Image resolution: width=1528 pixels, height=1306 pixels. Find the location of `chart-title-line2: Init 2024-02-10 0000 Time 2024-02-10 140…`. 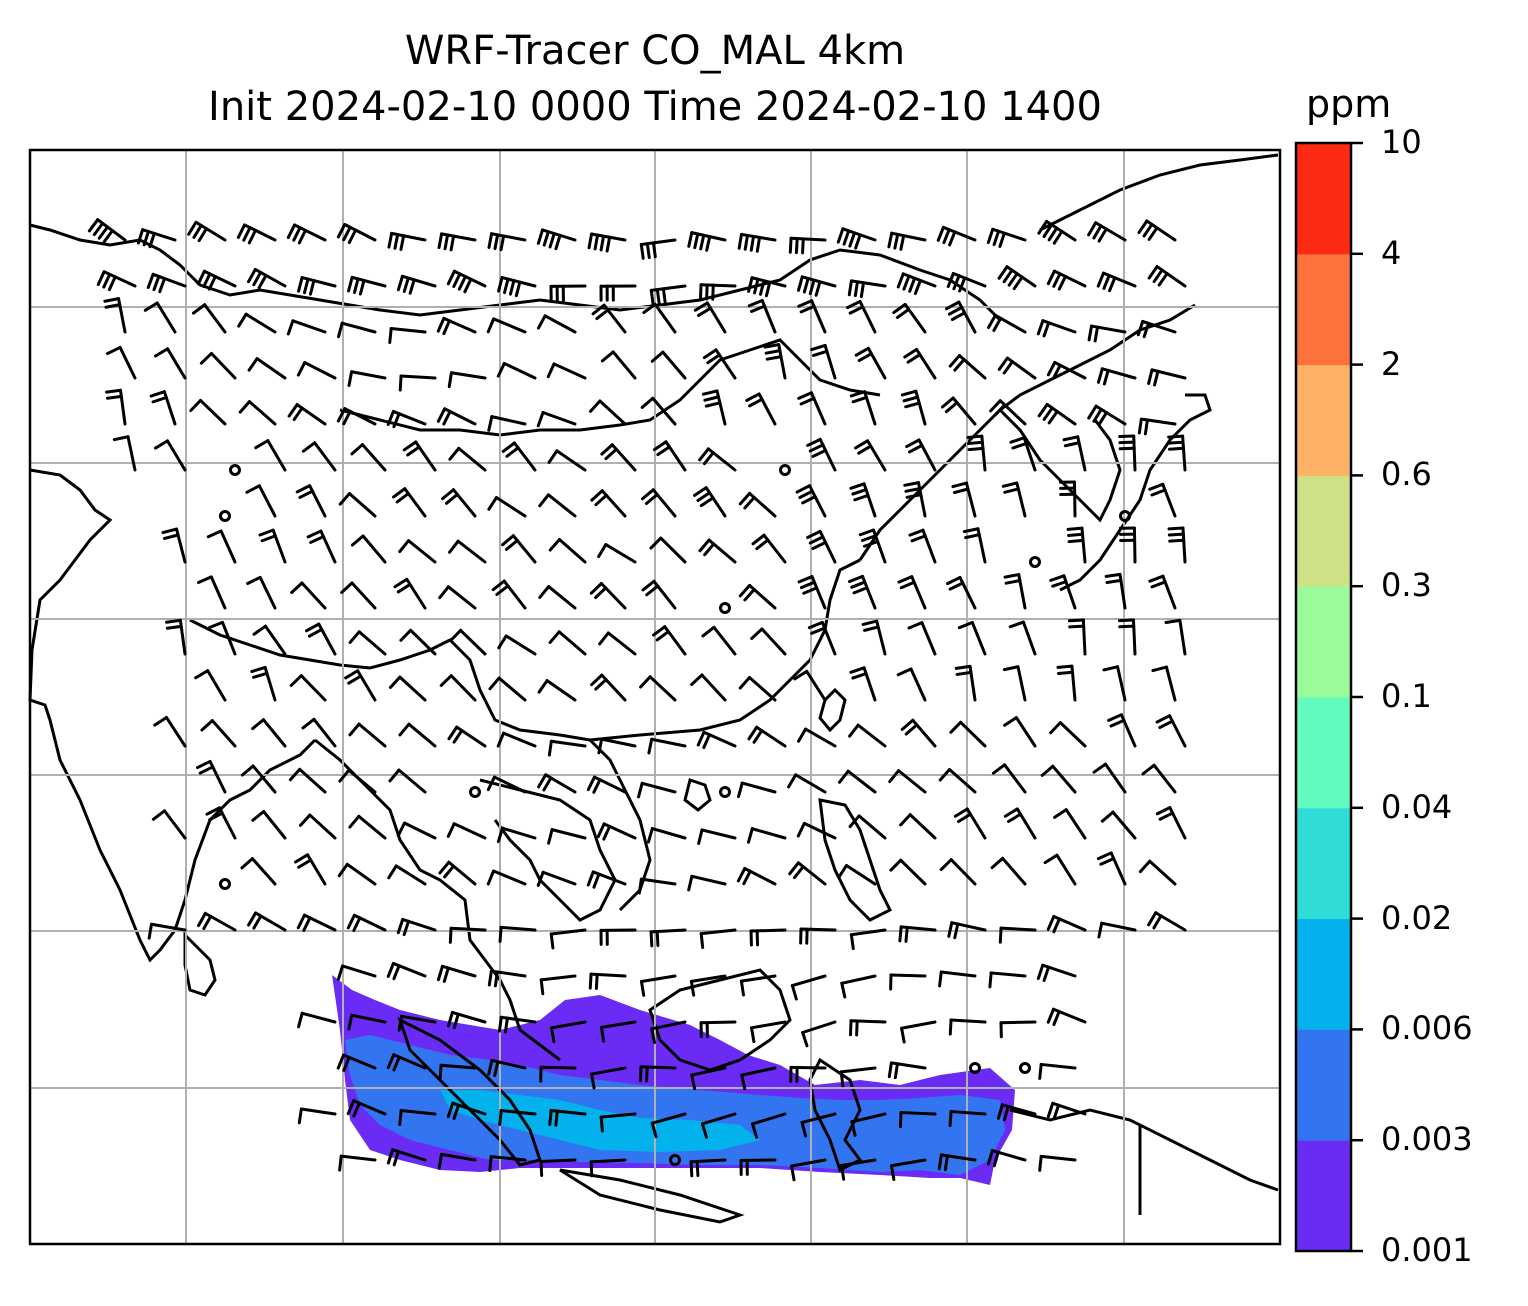

chart-title-line2: Init 2024-02-10 0000 Time 2024-02-10 140… is located at coordinates (655, 107).